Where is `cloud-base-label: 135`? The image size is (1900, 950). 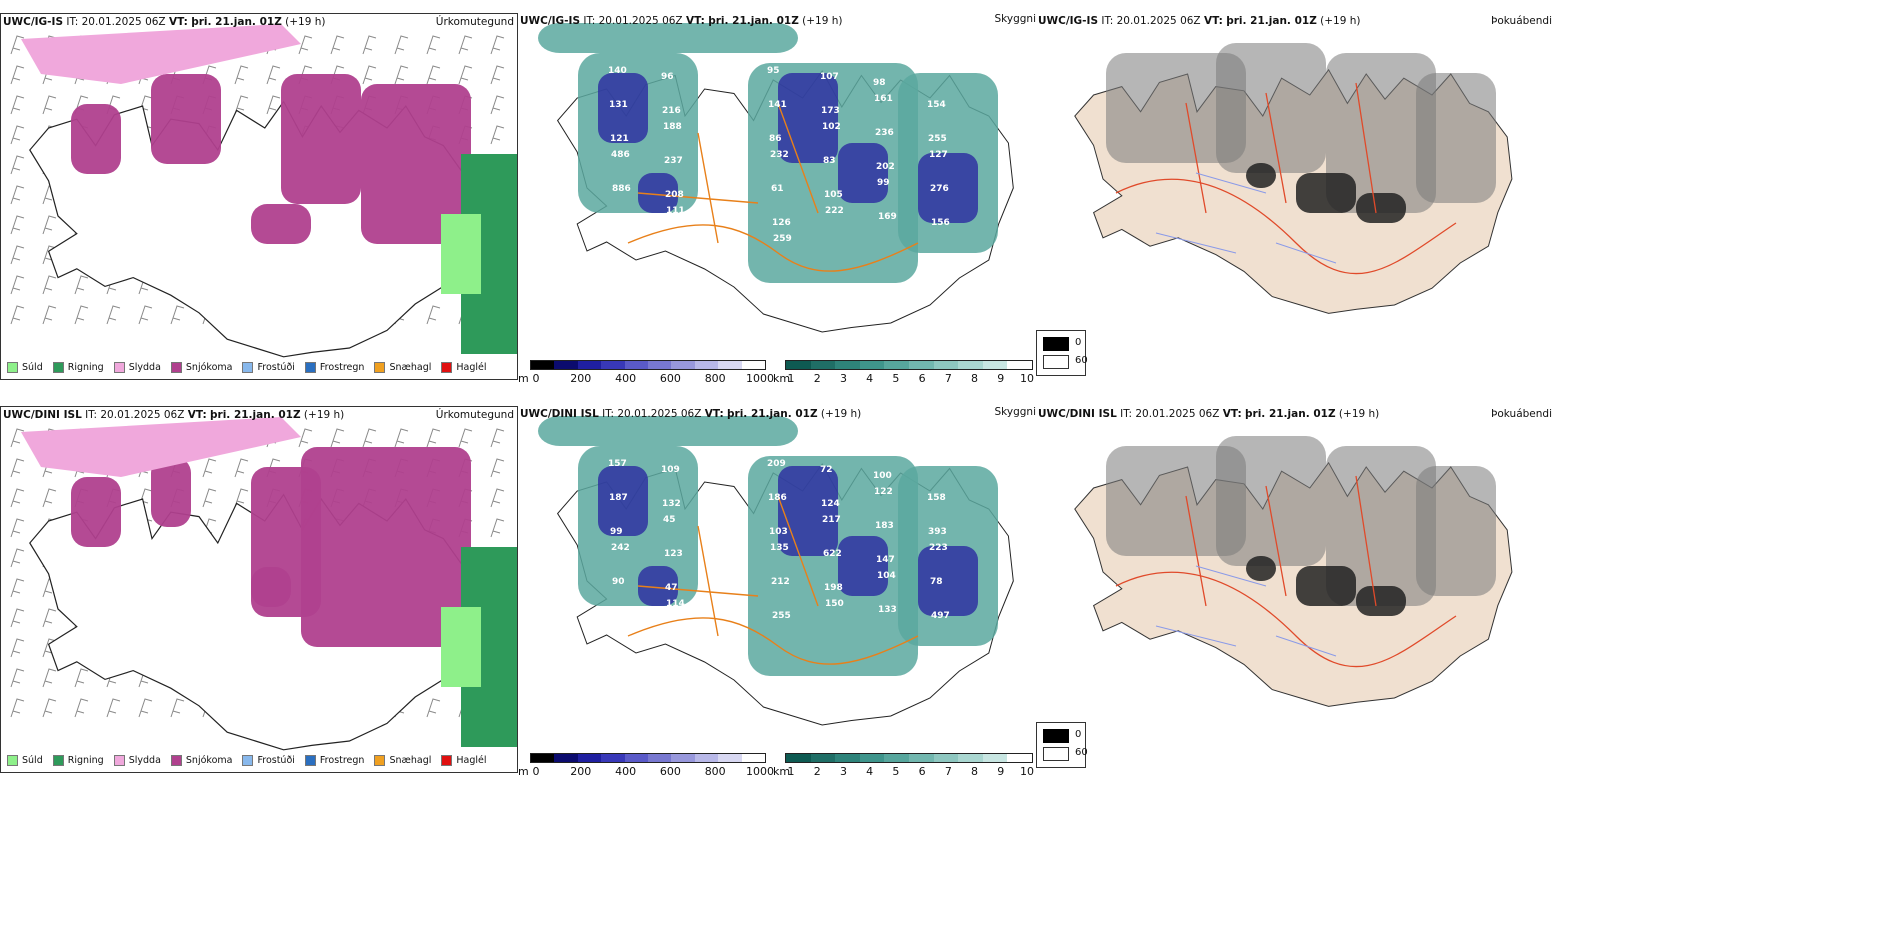
cloud-base-label: 135 is located at coordinates (779, 548).